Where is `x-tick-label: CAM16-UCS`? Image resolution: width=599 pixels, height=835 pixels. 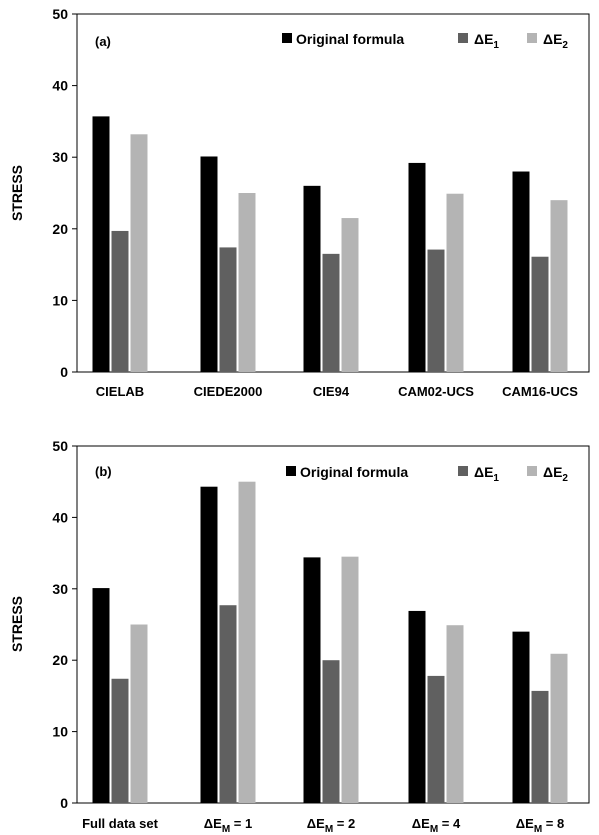
x-tick-label: CAM16-UCS is located at coordinates (540, 391).